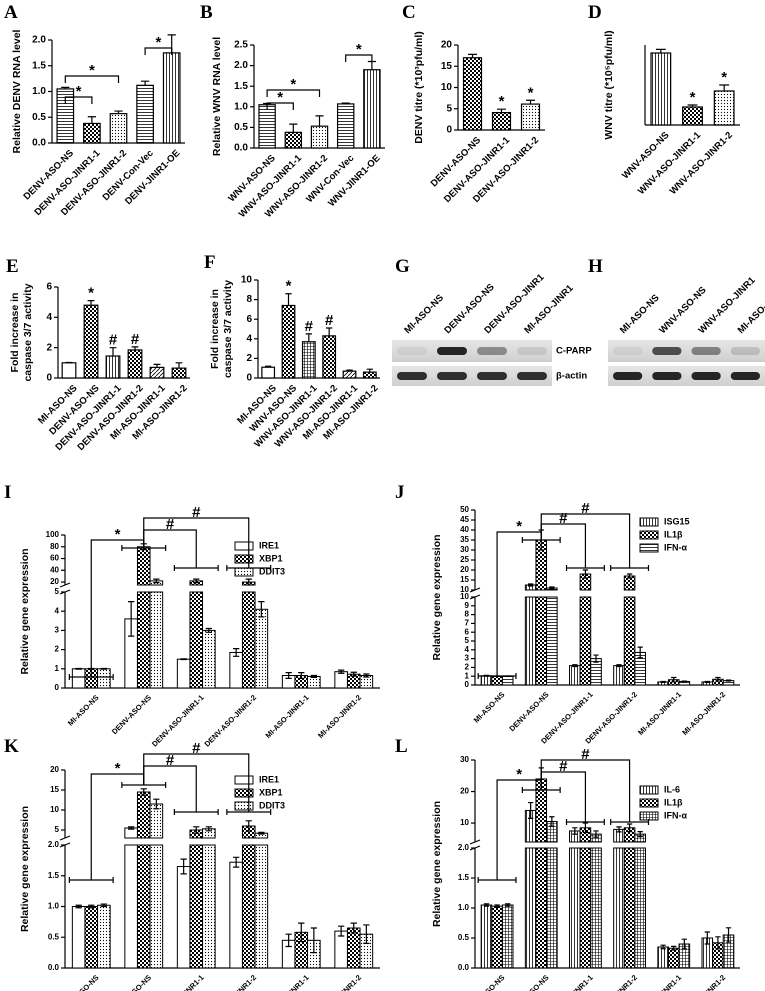 The width and height of the screenshot is (765, 991). Describe the element at coordinates (659, 713) in the screenshot. I see `x-tick-label: MI-ASO-JINR1-1` at that location.